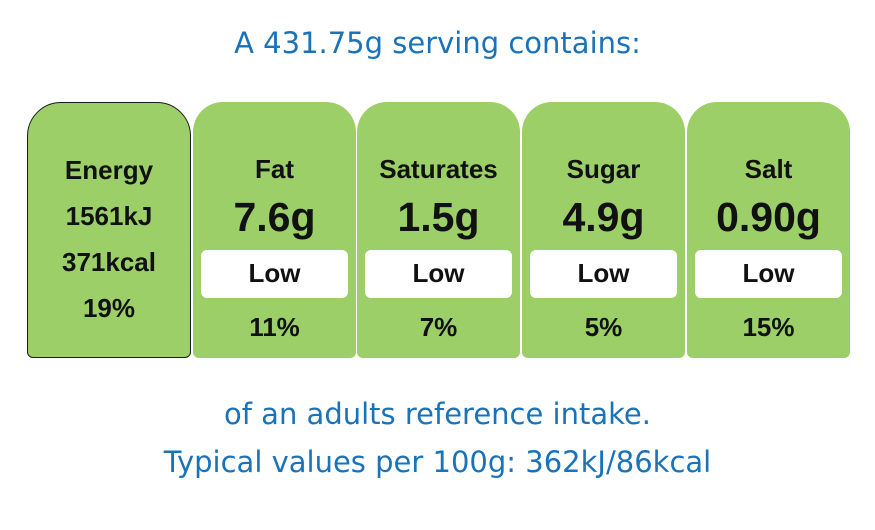  Describe the element at coordinates (109, 170) in the screenshot. I see `energy-label: Energy` at that location.